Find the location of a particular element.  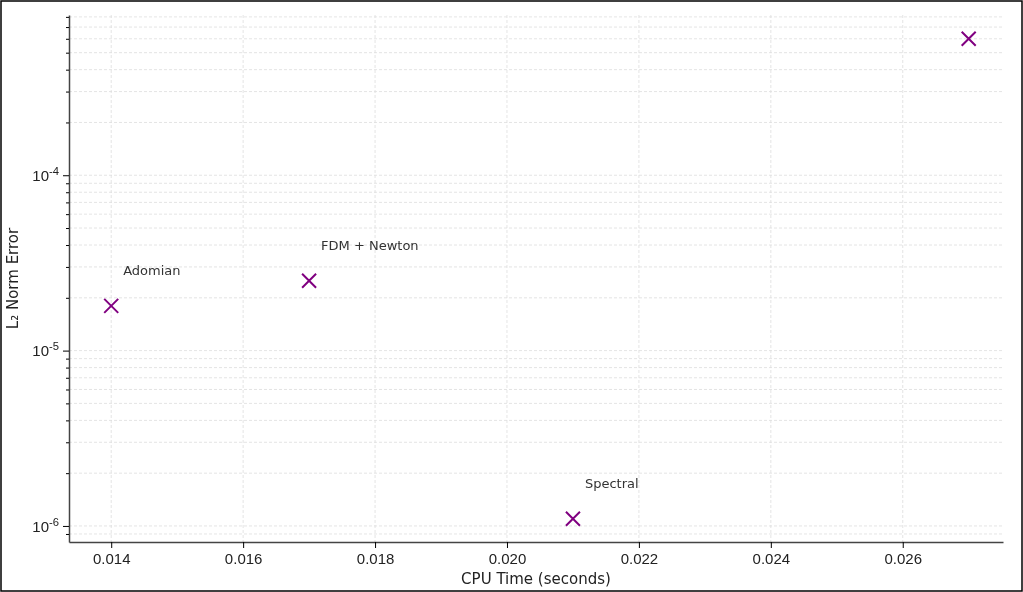

x-axis-title: CPU Time (seconds) is located at coordinates (536, 579).